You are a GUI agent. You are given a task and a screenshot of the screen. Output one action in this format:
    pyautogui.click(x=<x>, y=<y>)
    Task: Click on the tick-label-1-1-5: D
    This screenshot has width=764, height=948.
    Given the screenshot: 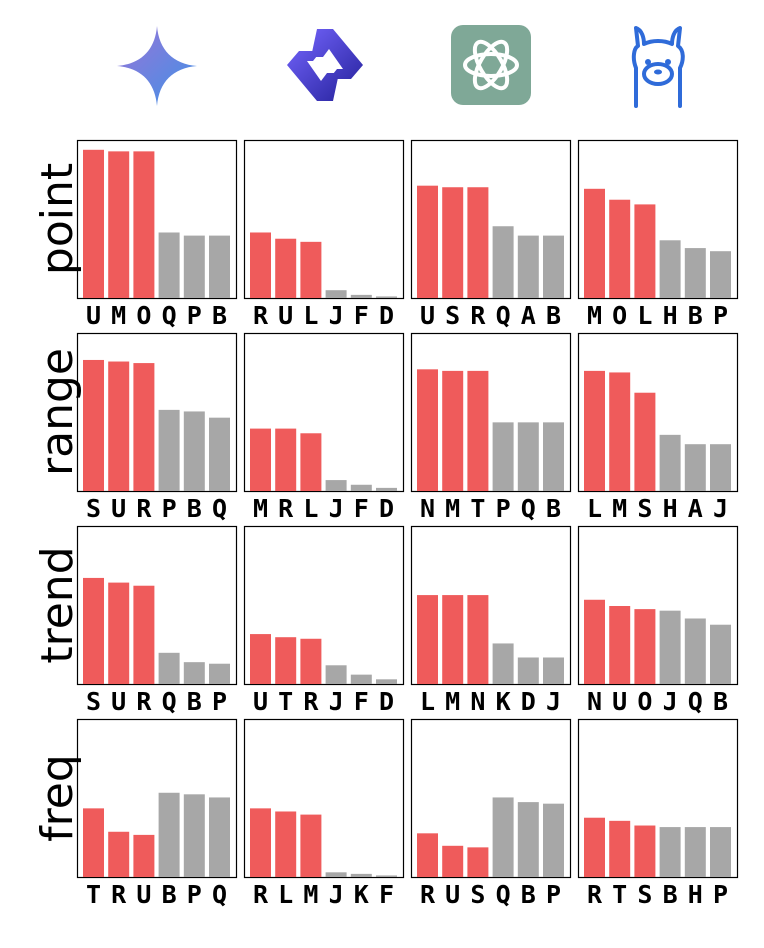 What is the action you would take?
    pyautogui.click(x=386, y=508)
    